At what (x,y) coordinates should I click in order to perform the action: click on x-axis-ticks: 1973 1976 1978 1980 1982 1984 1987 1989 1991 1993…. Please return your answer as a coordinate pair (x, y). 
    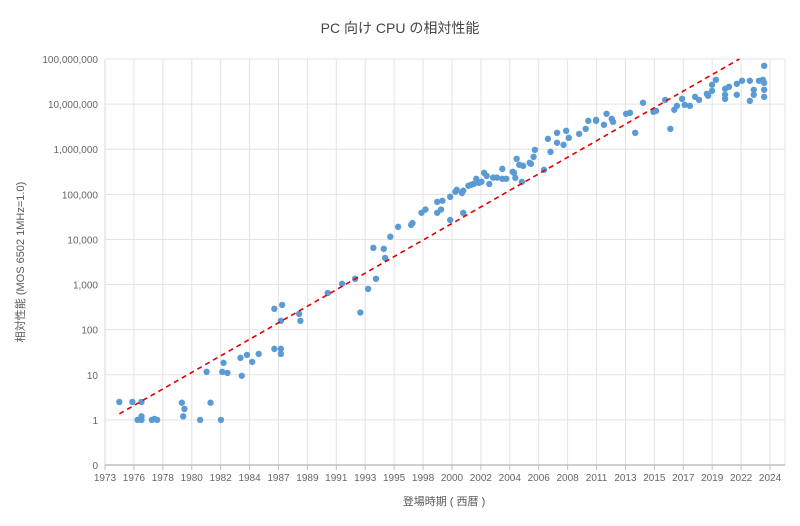
    Looking at the image, I should click on (438, 474).